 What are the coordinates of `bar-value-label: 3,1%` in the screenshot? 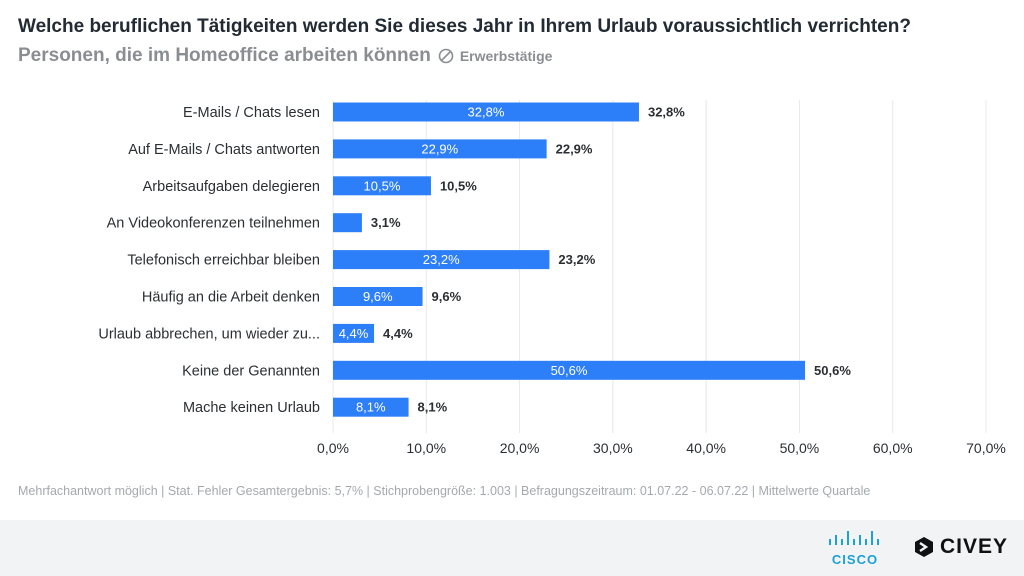 It's located at (386, 222).